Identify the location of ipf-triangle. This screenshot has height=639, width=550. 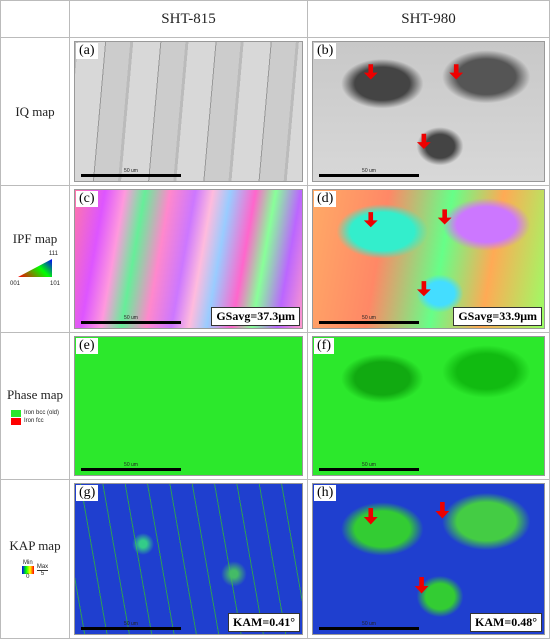
(35, 268).